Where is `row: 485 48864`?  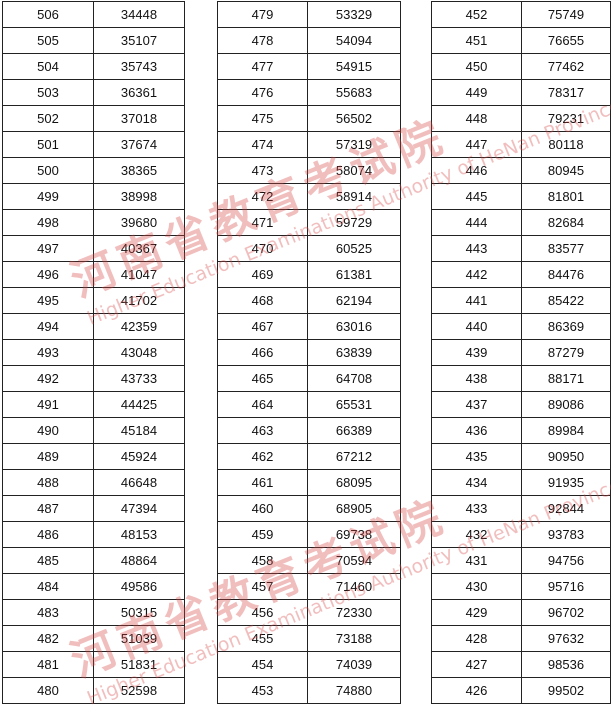
row: 485 48864 is located at coordinates (93, 560).